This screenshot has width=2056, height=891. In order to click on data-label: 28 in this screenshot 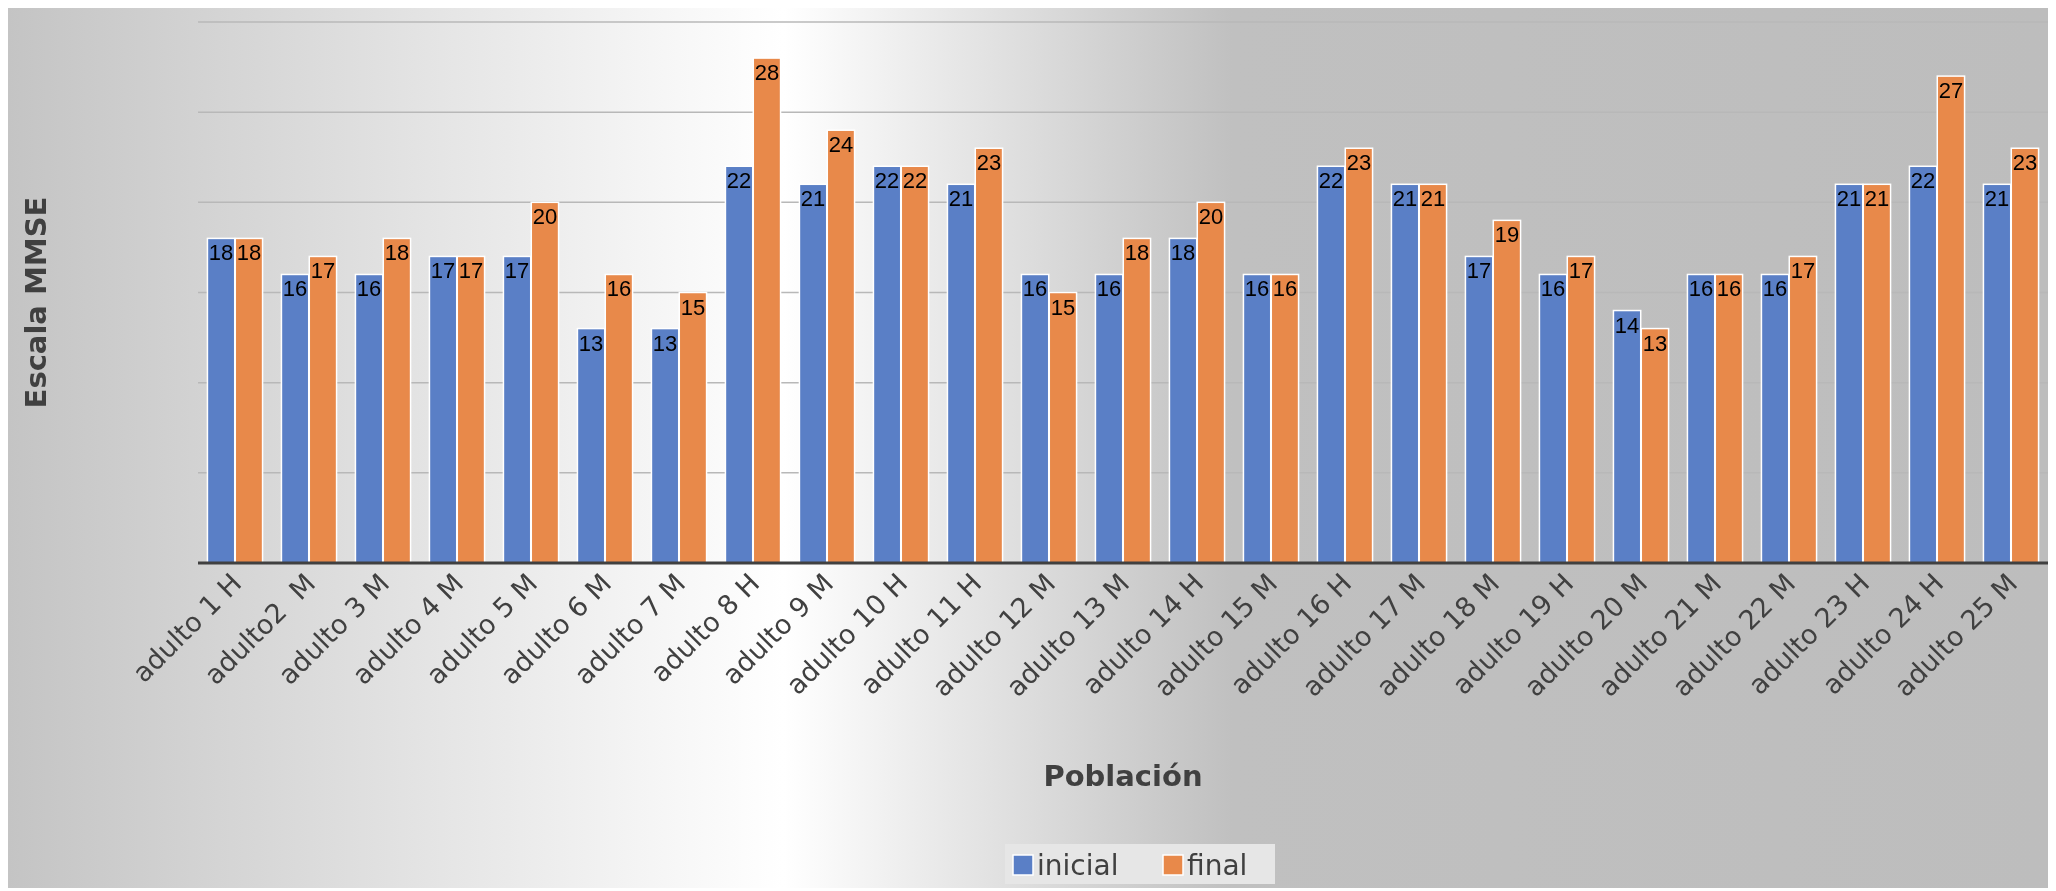, I will do `click(767, 73)`.